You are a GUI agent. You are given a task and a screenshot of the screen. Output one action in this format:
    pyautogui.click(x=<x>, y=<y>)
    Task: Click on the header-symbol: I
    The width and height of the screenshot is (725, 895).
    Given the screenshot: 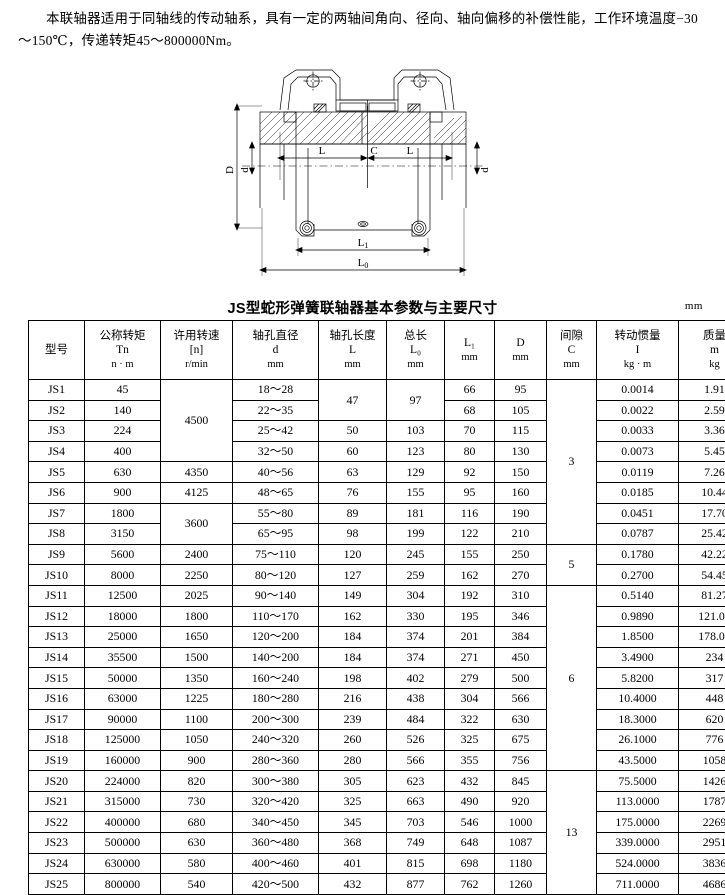 What is the action you would take?
    pyautogui.click(x=637, y=350)
    